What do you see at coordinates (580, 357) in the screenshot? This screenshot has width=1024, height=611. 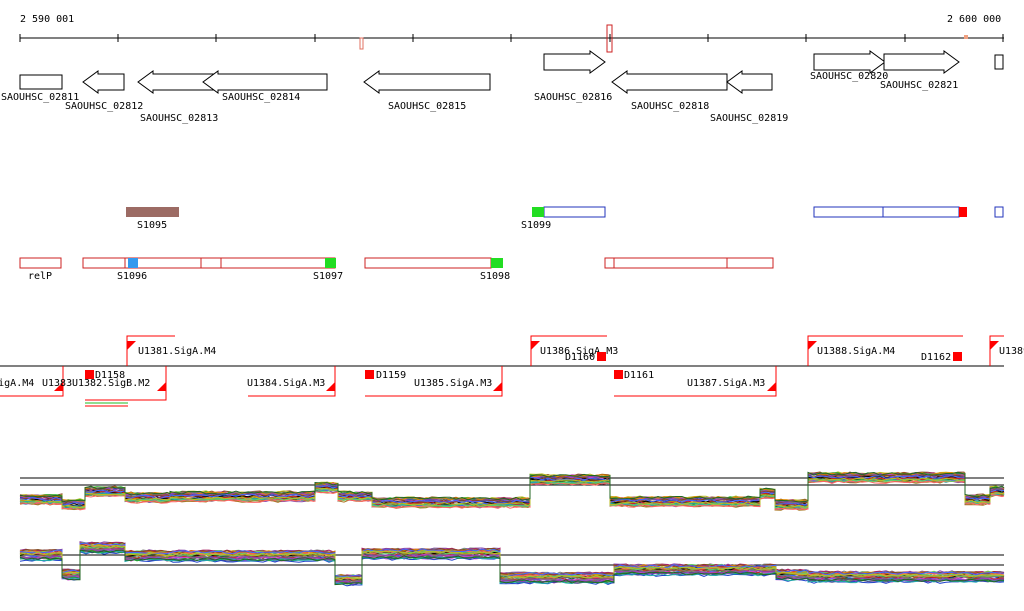 I see `terminator-label: D1160` at bounding box center [580, 357].